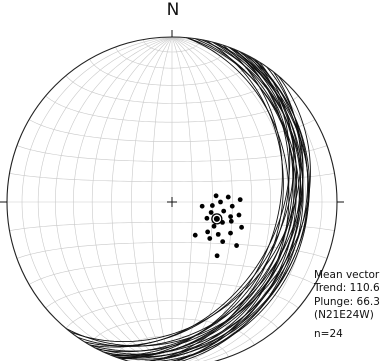 This screenshot has width=382, height=361. Describe the element at coordinates (173, 10) in the screenshot. I see `north-label: N` at that location.